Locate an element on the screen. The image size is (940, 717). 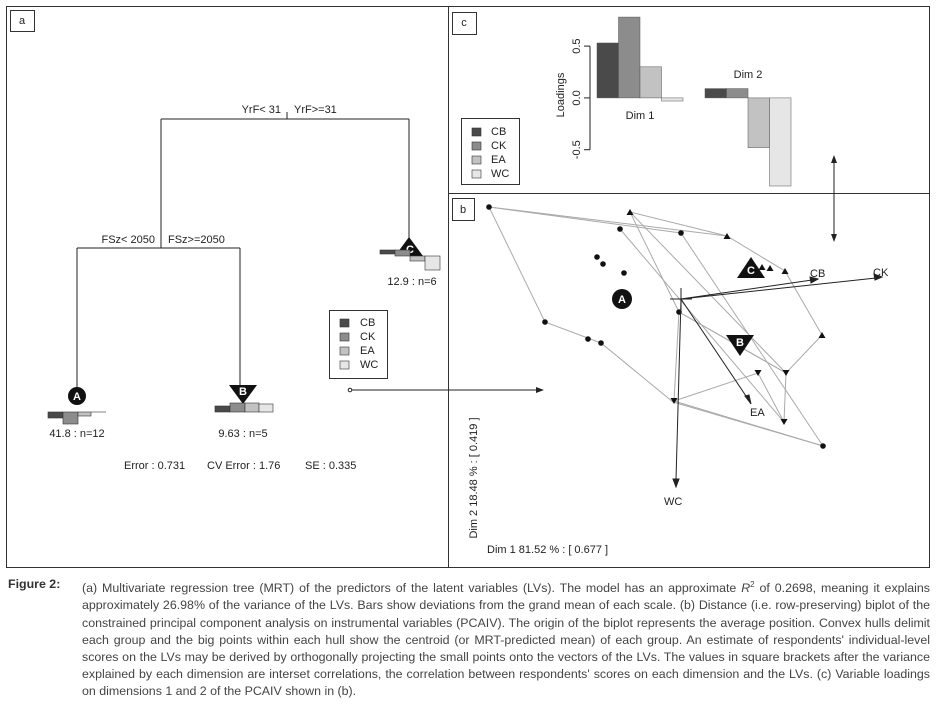
arrow-start is located at coordinates (350, 390).